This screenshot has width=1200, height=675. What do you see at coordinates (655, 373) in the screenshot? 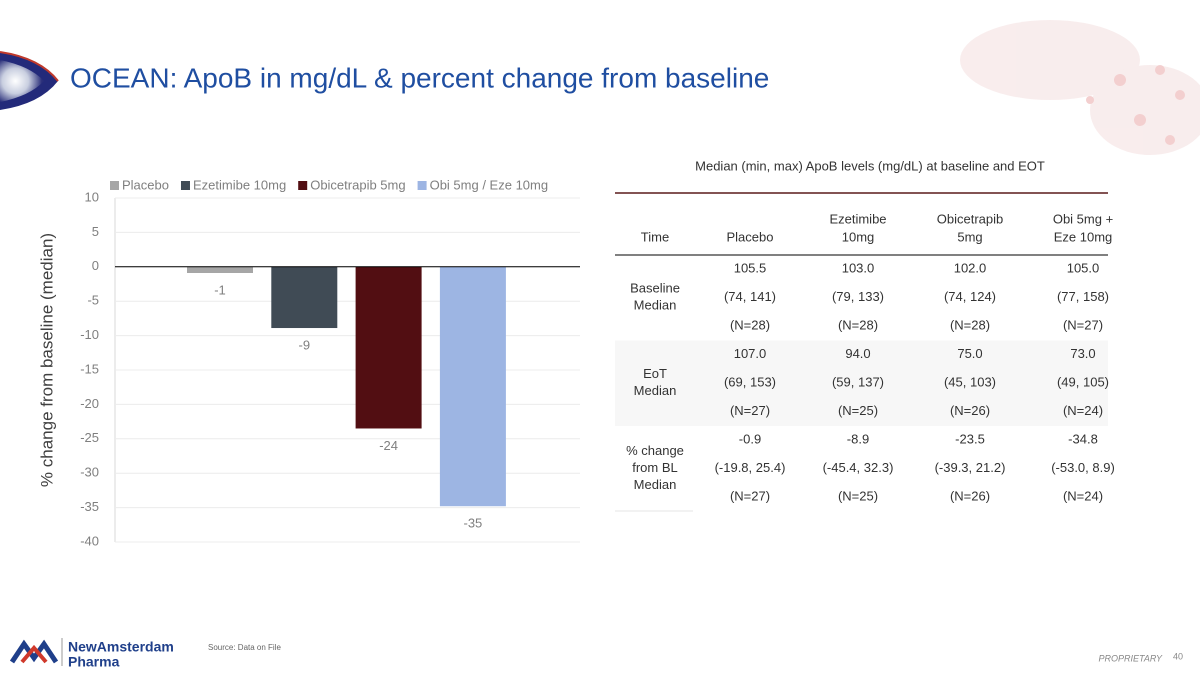
I see `group-label: EoT` at bounding box center [655, 373].